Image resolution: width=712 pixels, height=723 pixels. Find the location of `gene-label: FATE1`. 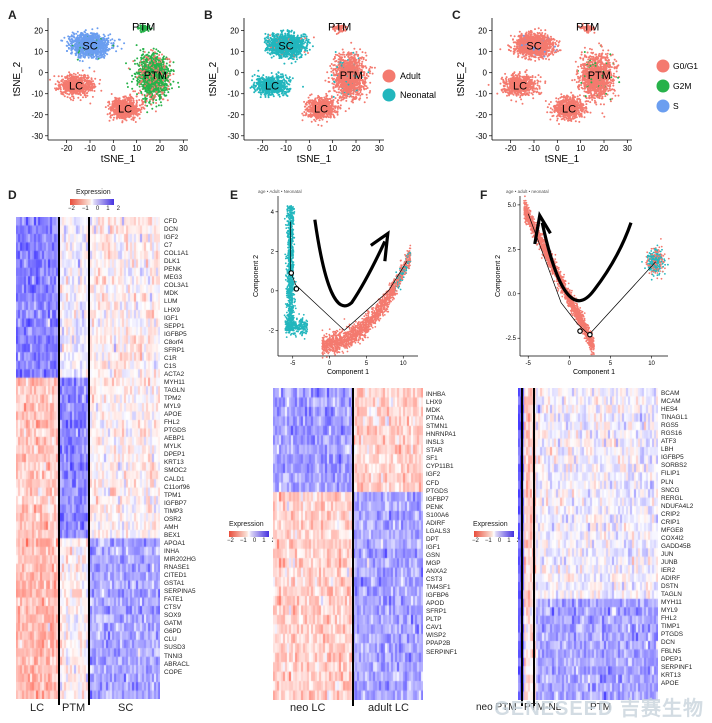

gene-label: FATE1 is located at coordinates (174, 600).